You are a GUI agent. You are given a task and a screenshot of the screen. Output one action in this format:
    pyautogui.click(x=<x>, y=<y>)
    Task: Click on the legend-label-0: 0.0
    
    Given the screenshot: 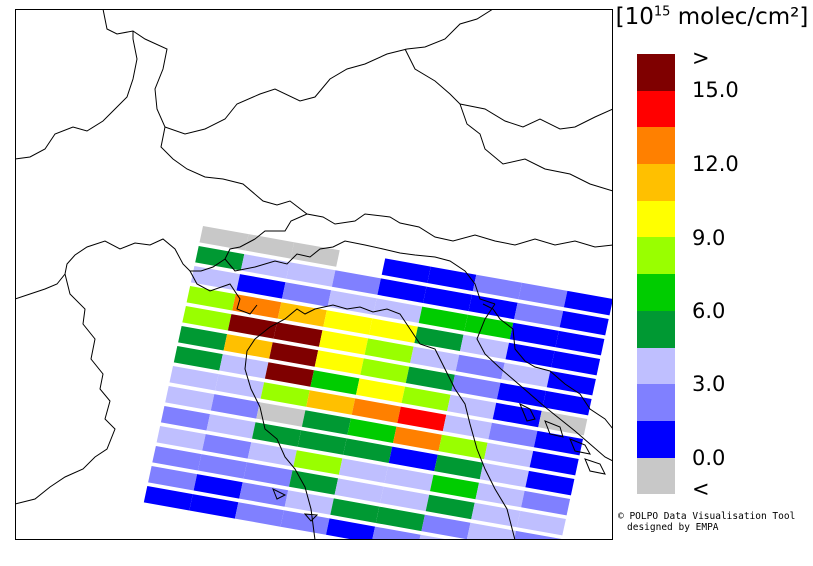 What is the action you would take?
    pyautogui.click(x=709, y=458)
    